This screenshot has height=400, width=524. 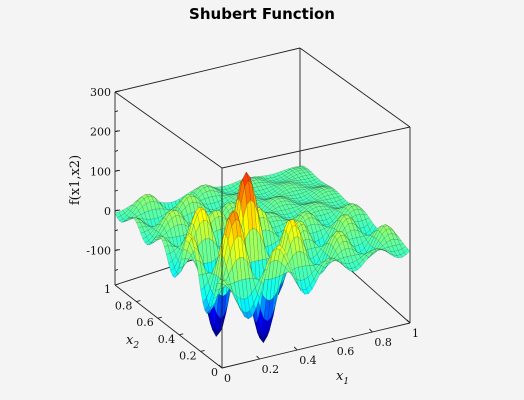 I want to click on z-tick-label: -100, so click(x=98, y=251).